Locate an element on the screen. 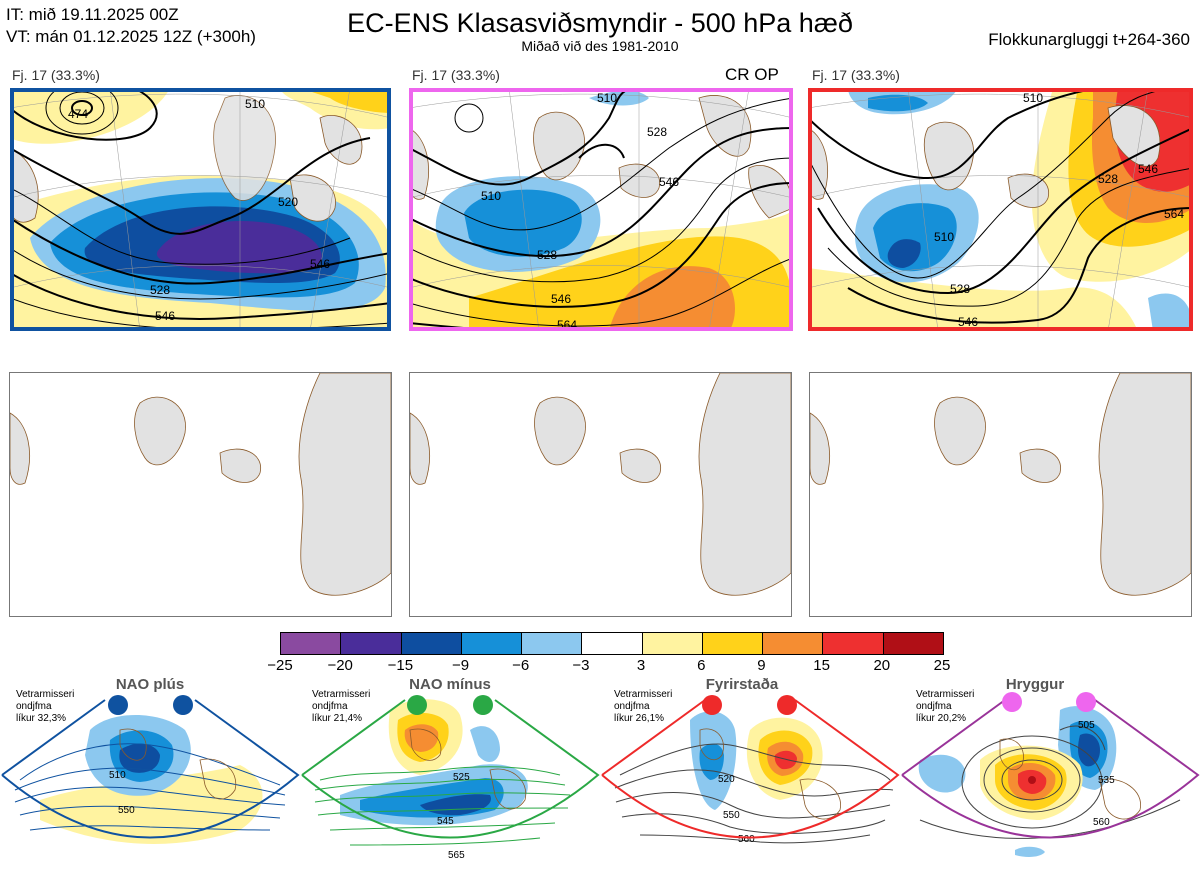  regime-info-nao-plus: Vetrarmisseri ondjfma líkur 32,3% is located at coordinates (45, 706).